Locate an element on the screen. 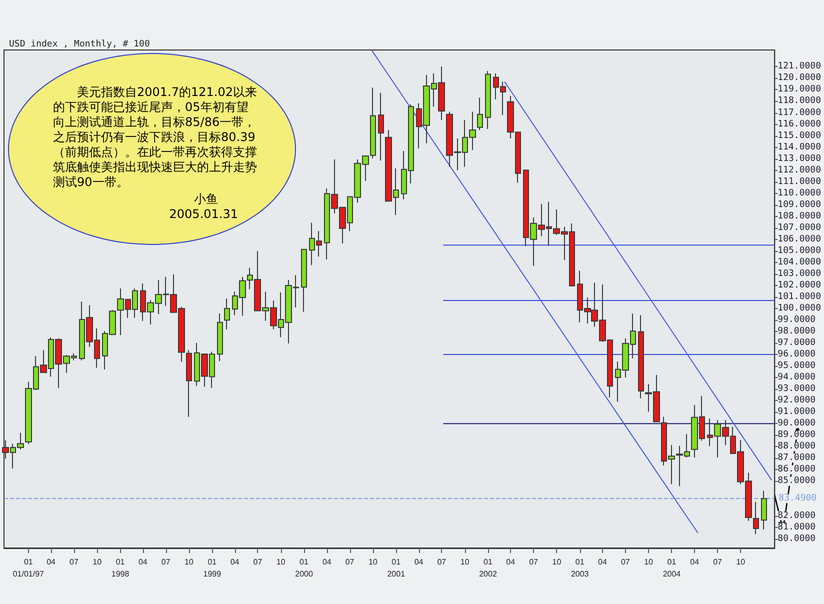  y-tick-label: 88.0000 is located at coordinates (797, 447).